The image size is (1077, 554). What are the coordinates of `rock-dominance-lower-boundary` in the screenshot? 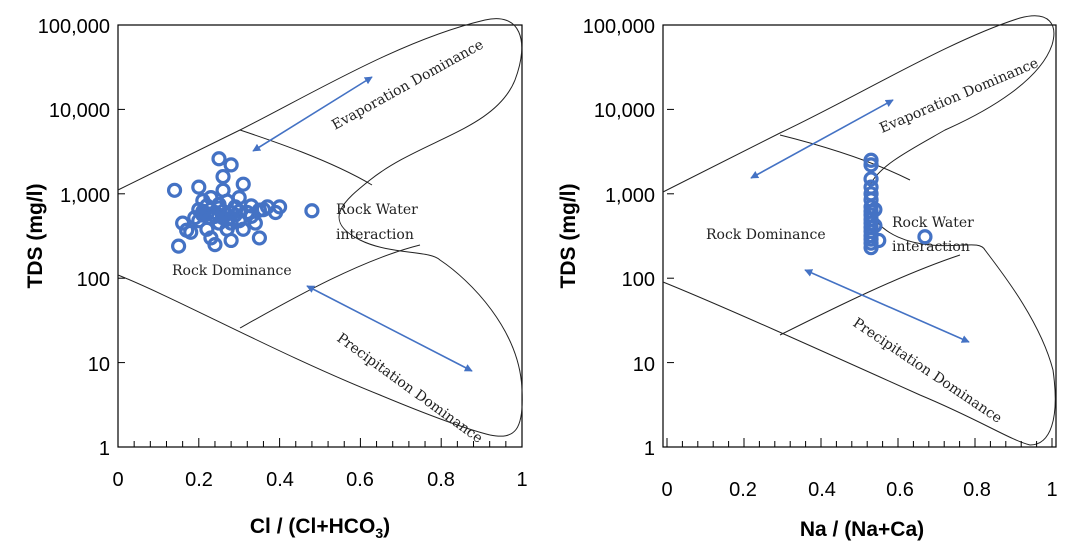 It's located at (330, 286).